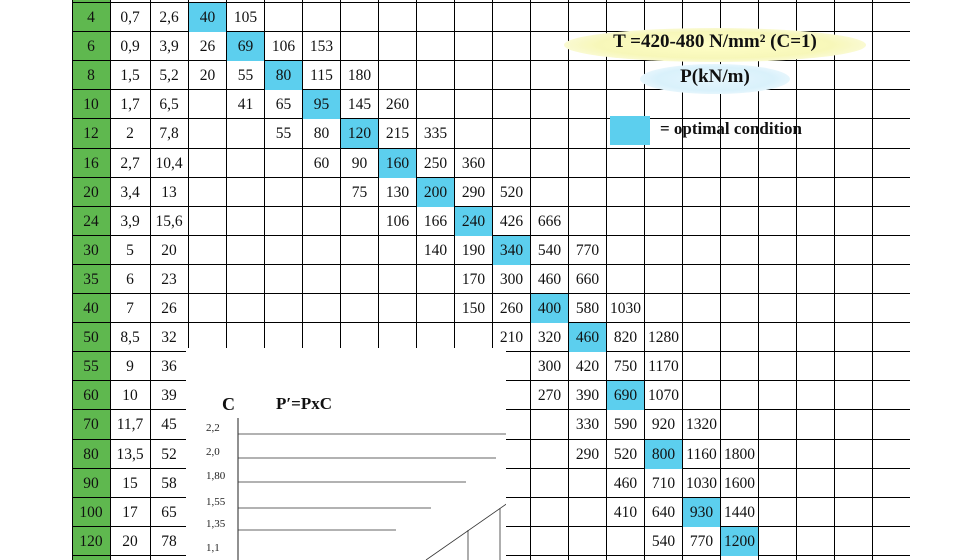  Describe the element at coordinates (169, 250) in the screenshot. I see `section-cell: 20` at that location.